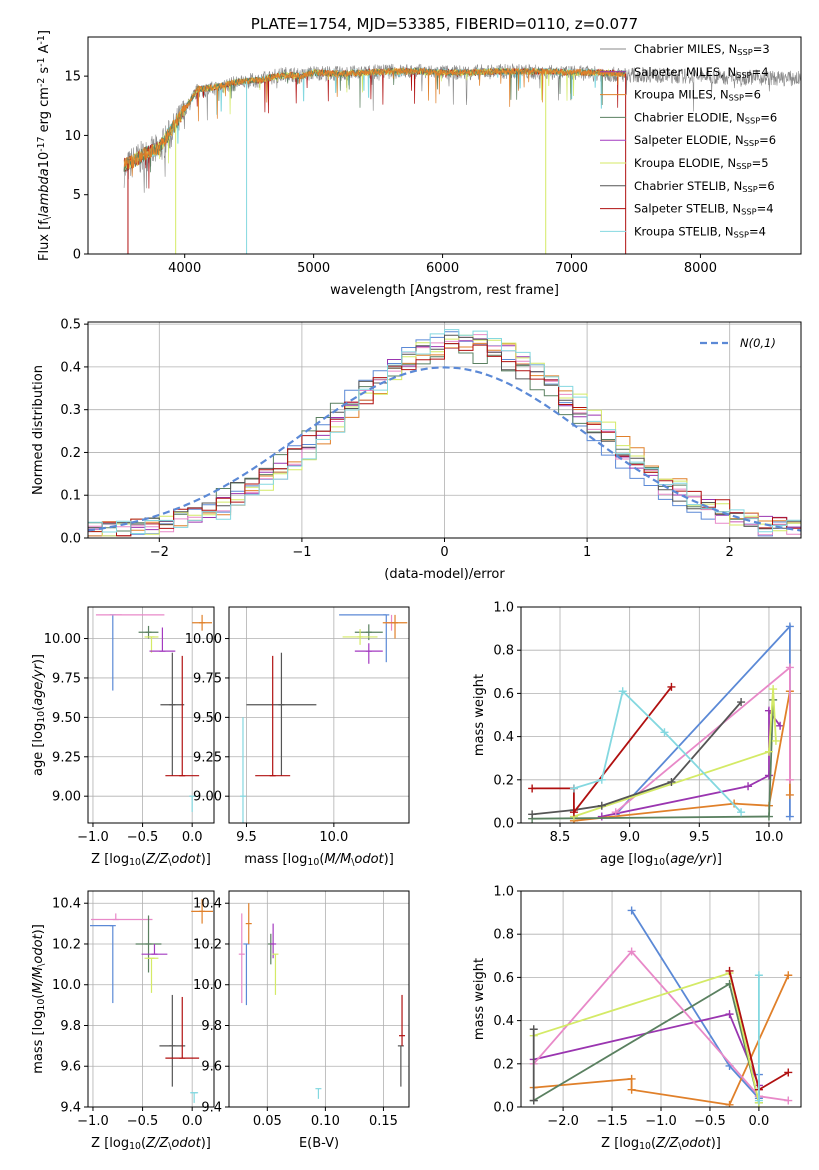  What do you see at coordinates (503, 651) in the screenshot?
I see `y-tick-label: 0.8` at bounding box center [503, 651].